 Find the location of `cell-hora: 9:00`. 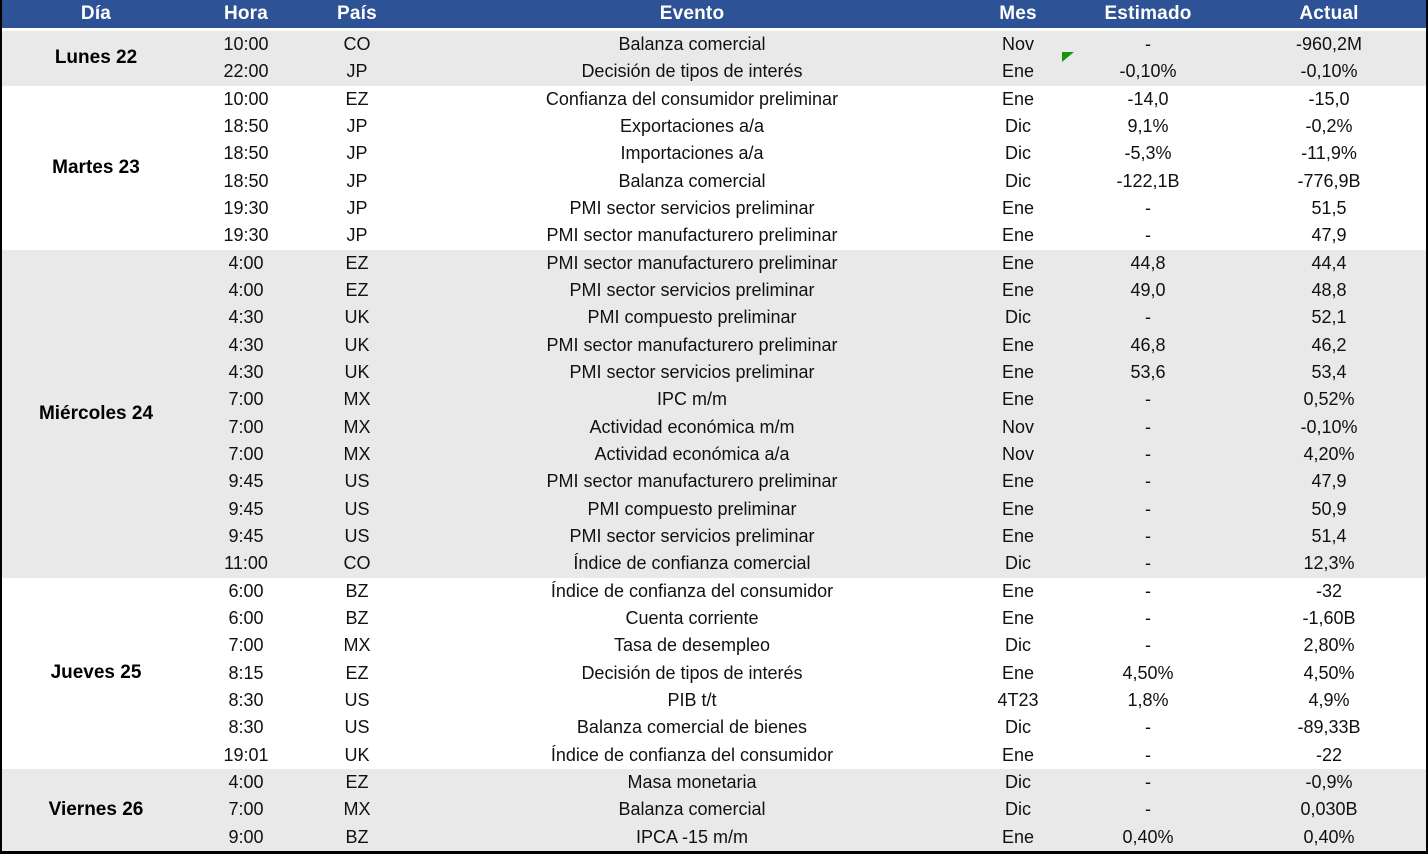

cell-hora: 9:00 is located at coordinates (246, 837).